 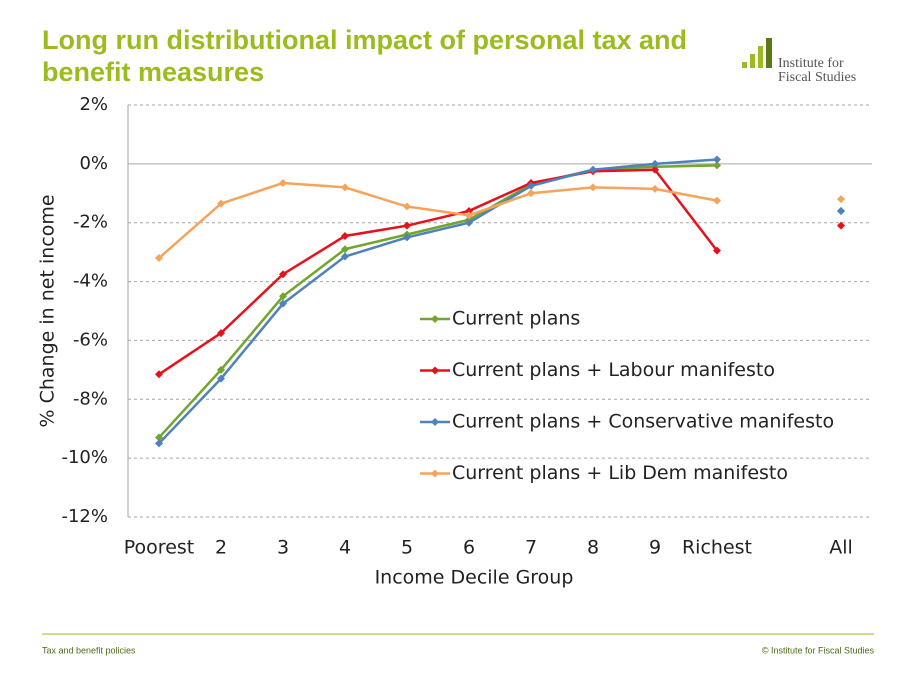 What do you see at coordinates (818, 650) in the screenshot?
I see `footer-right: © Institute for Fiscal Studies` at bounding box center [818, 650].